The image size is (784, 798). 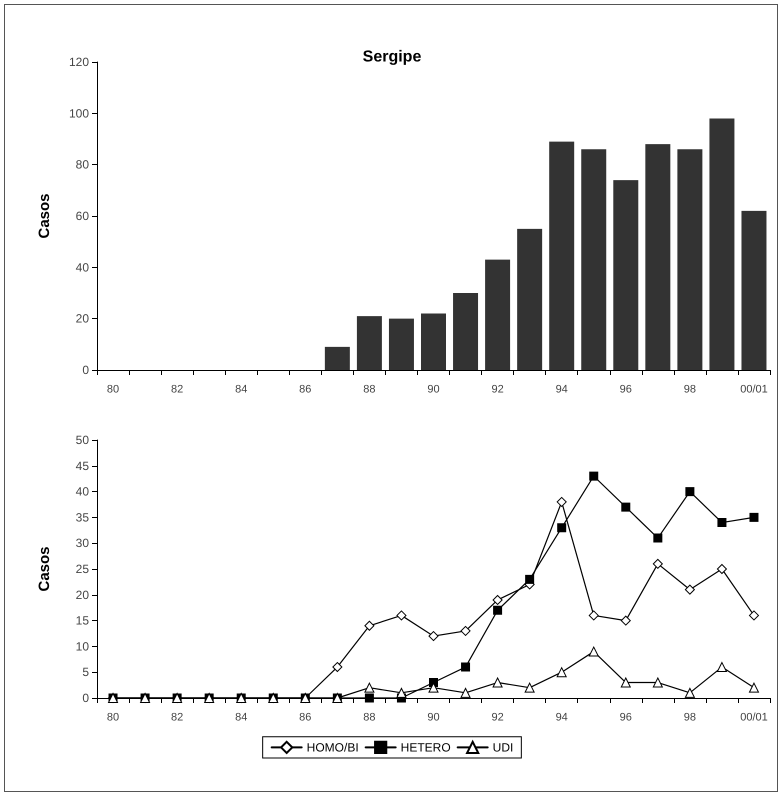 I want to click on y-tick-label: 45, so click(x=83, y=465).